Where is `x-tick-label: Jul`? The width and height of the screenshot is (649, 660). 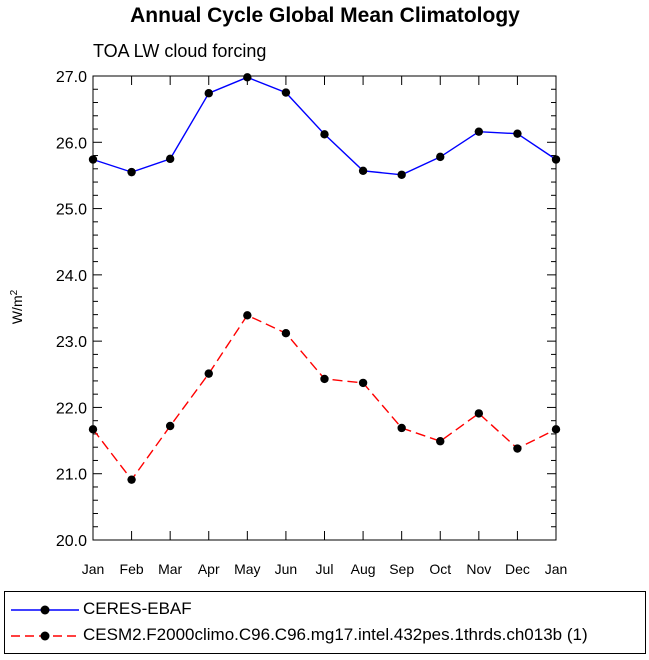
x-tick-label: Jul is located at coordinates (325, 569).